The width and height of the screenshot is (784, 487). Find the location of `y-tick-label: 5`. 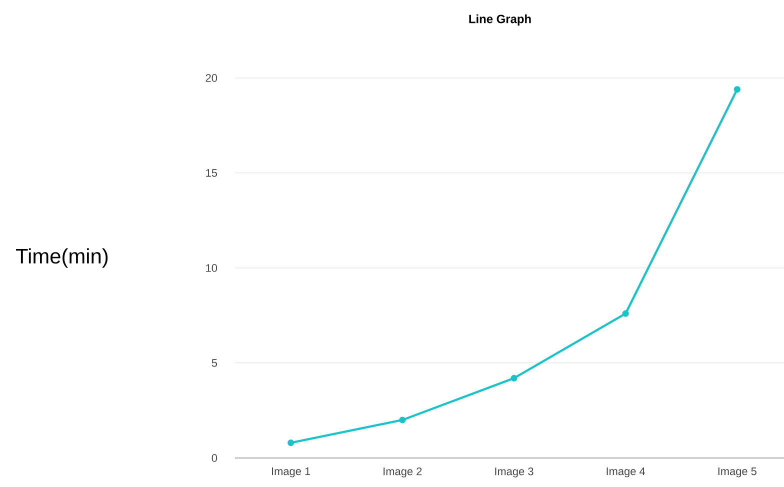

y-tick-label: 5 is located at coordinates (215, 363).